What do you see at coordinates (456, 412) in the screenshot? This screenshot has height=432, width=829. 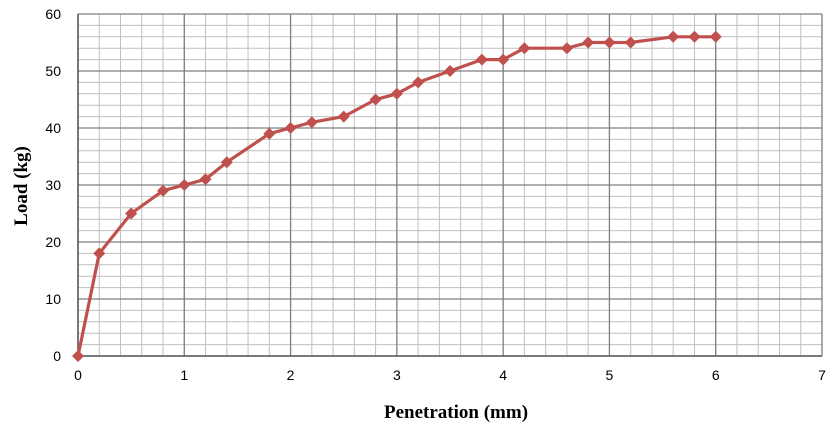 I see `x-axis-title: Penetration (mm)` at bounding box center [456, 412].